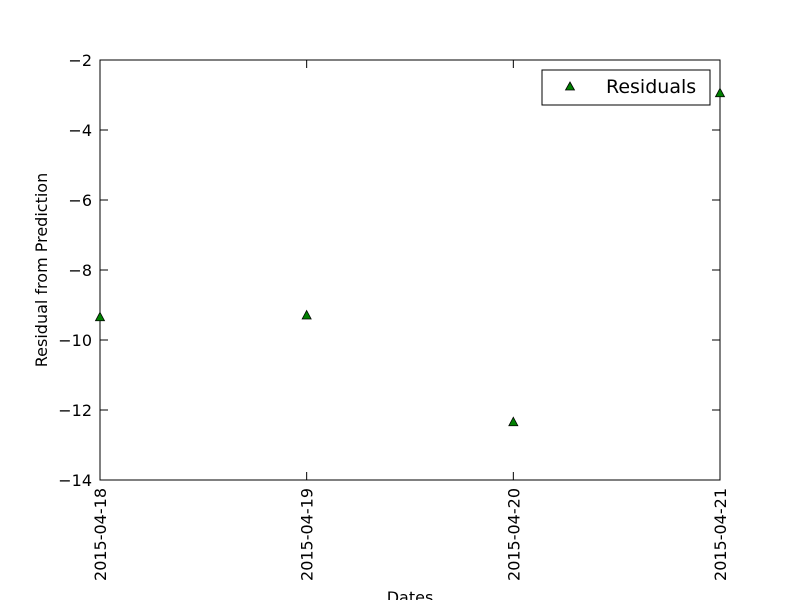 This screenshot has height=600, width=800. I want to click on x-tick-label: 2015-04-20, so click(513, 534).